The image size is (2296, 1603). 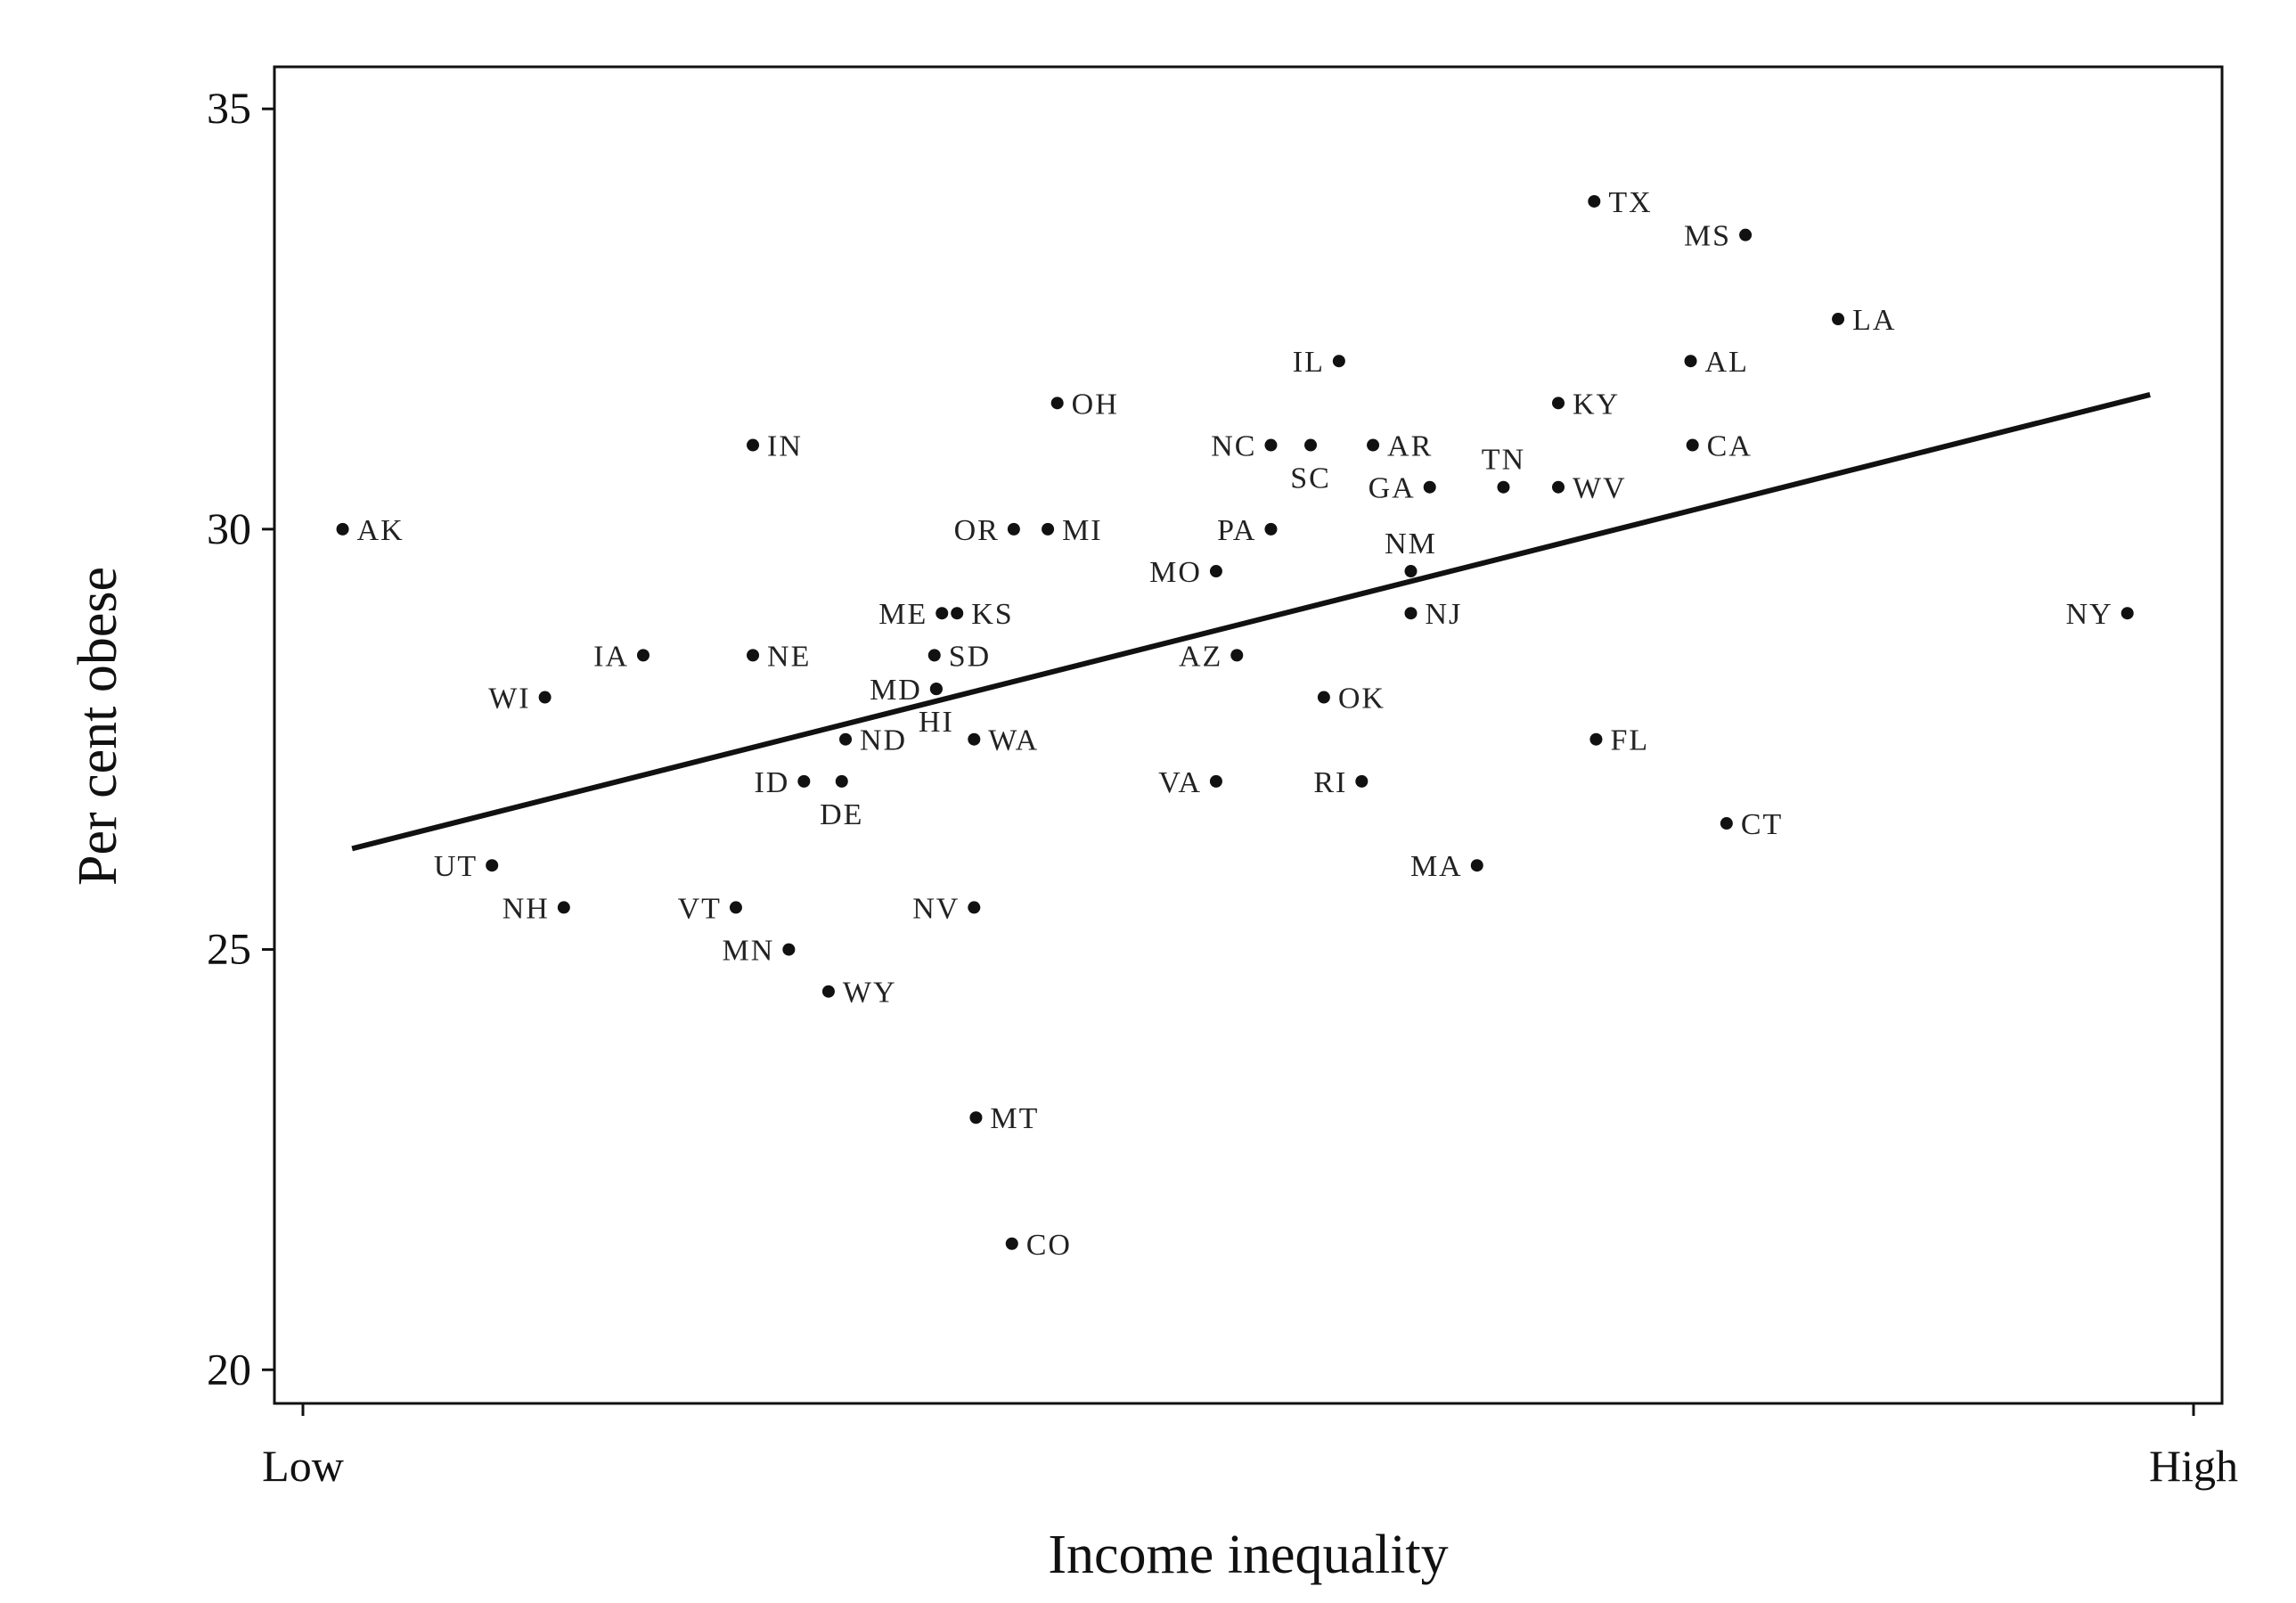 What do you see at coordinates (1048, 529) in the screenshot?
I see `point-mi` at bounding box center [1048, 529].